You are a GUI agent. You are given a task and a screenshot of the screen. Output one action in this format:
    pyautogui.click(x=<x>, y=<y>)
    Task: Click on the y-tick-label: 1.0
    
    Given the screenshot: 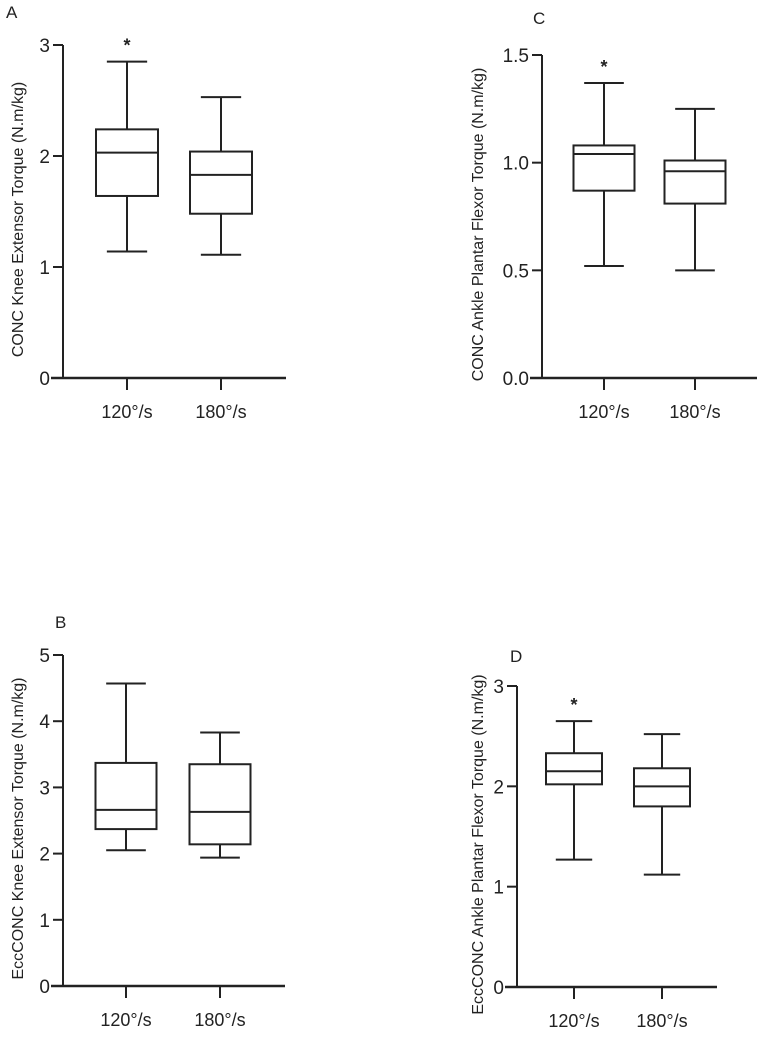 What is the action you would take?
    pyautogui.click(x=516, y=164)
    